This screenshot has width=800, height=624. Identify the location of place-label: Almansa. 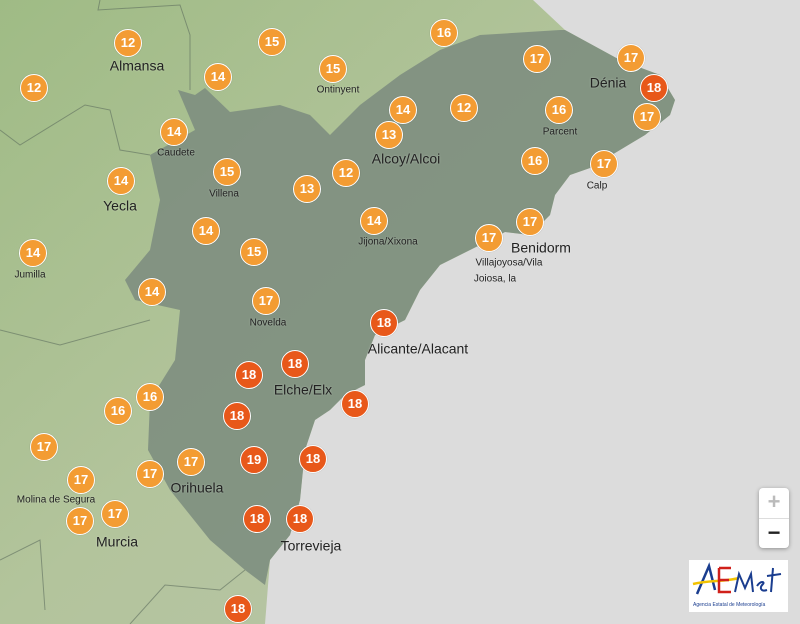
(137, 65).